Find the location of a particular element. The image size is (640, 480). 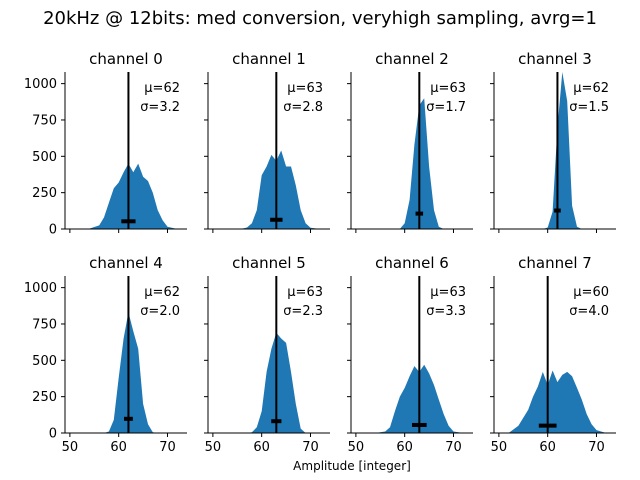

panel-channel-6: channel 6 μ=63 σ=3.3 50 60 70 is located at coordinates (410, 354).